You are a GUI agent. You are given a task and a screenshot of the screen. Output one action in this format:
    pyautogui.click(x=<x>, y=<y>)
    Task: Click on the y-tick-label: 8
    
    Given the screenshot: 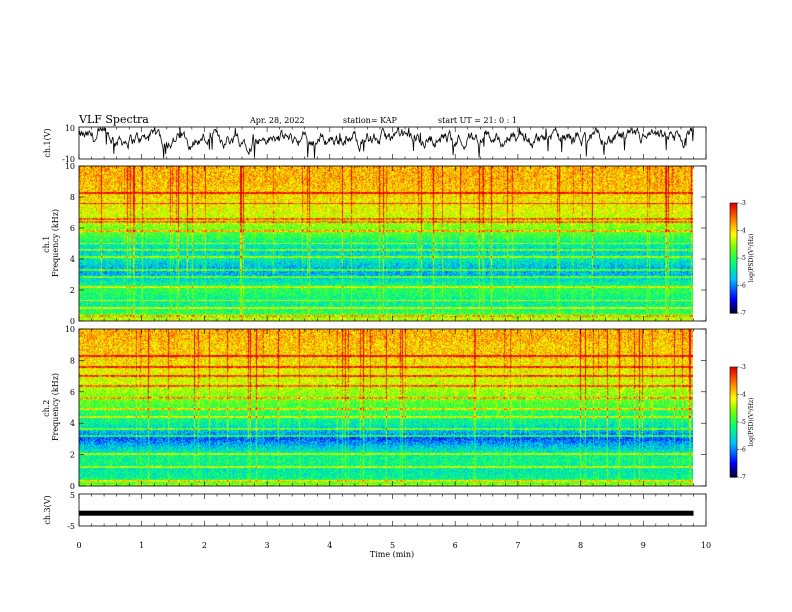 What is the action you would take?
    pyautogui.click(x=72, y=360)
    